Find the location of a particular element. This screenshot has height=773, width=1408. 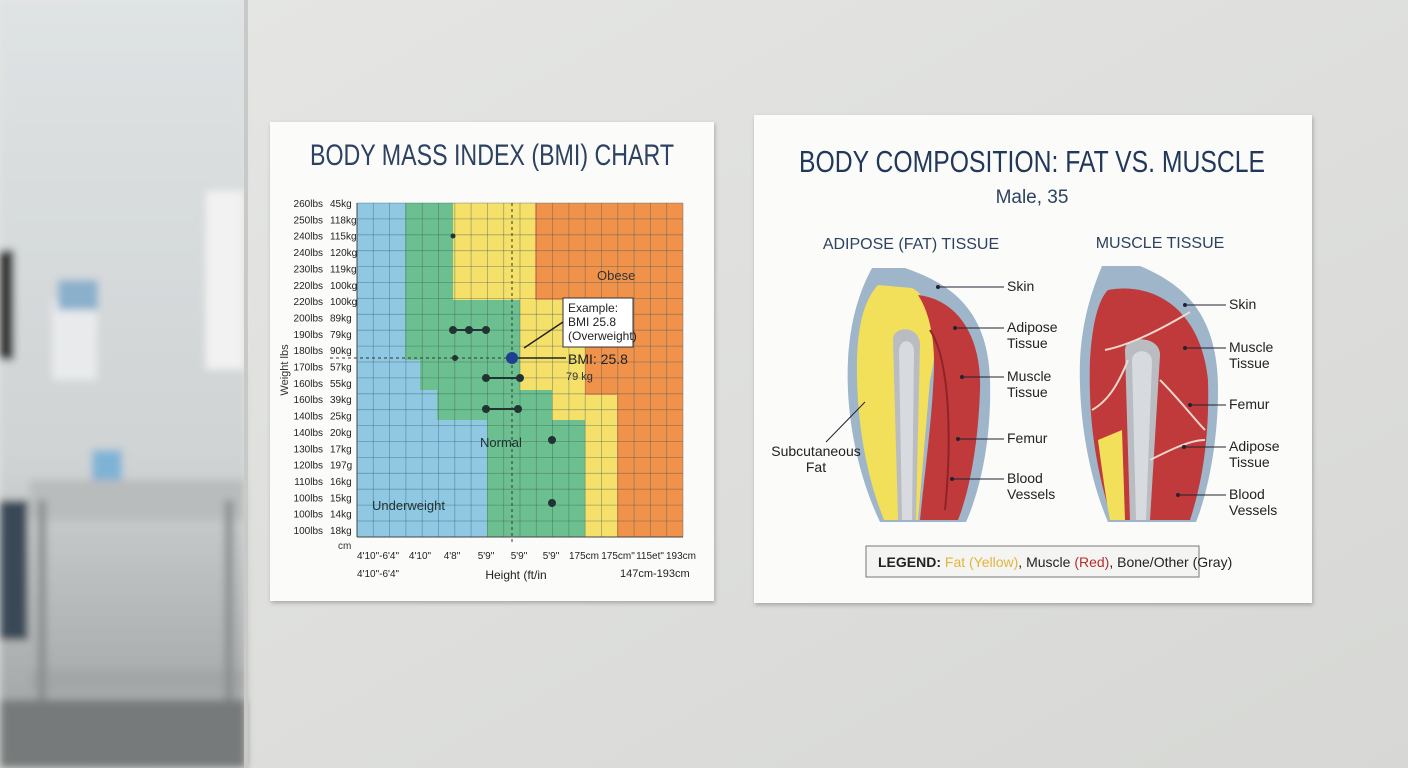

anatomy-label: Skin is located at coordinates (1242, 304).